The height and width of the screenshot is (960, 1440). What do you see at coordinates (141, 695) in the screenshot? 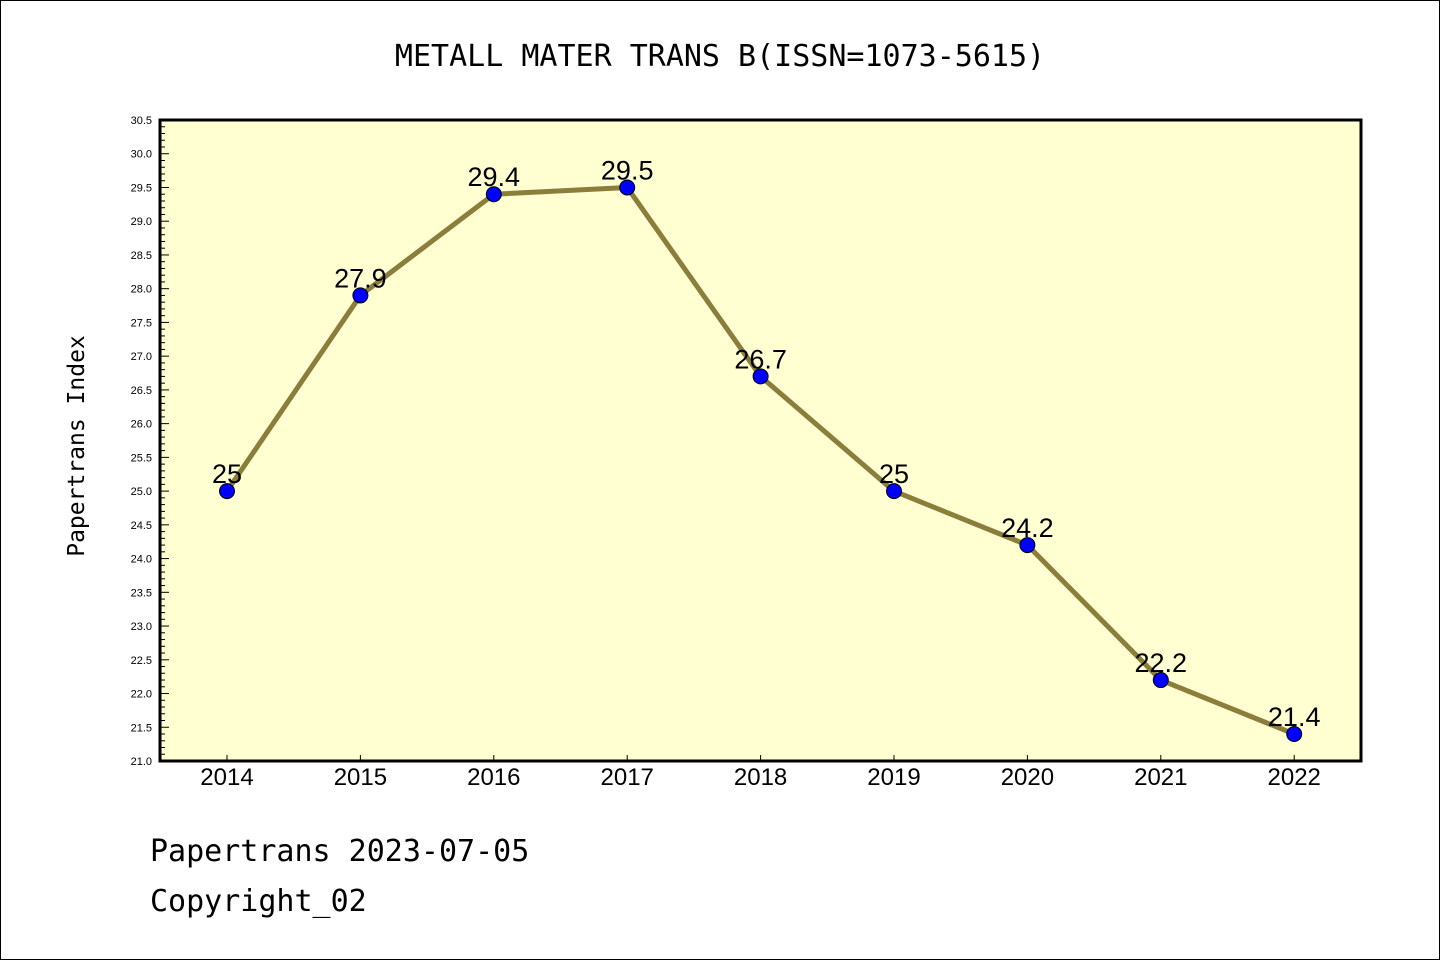
I see `y-tick-label: 22.0` at bounding box center [141, 695].